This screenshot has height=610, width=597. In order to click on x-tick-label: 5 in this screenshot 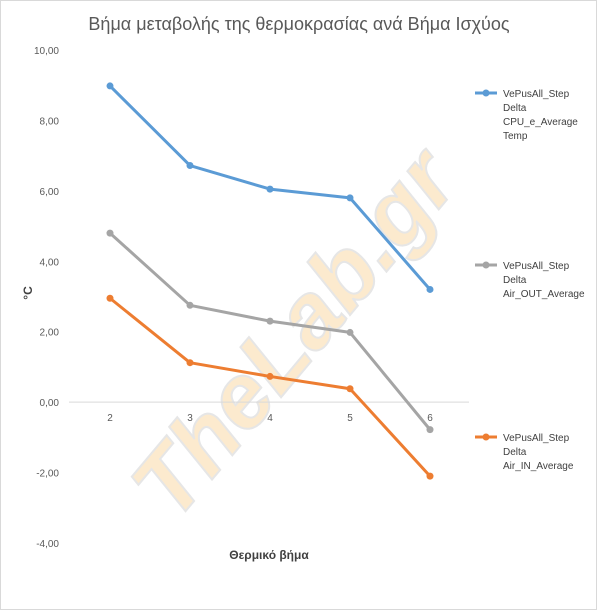, I will do `click(350, 418)`.